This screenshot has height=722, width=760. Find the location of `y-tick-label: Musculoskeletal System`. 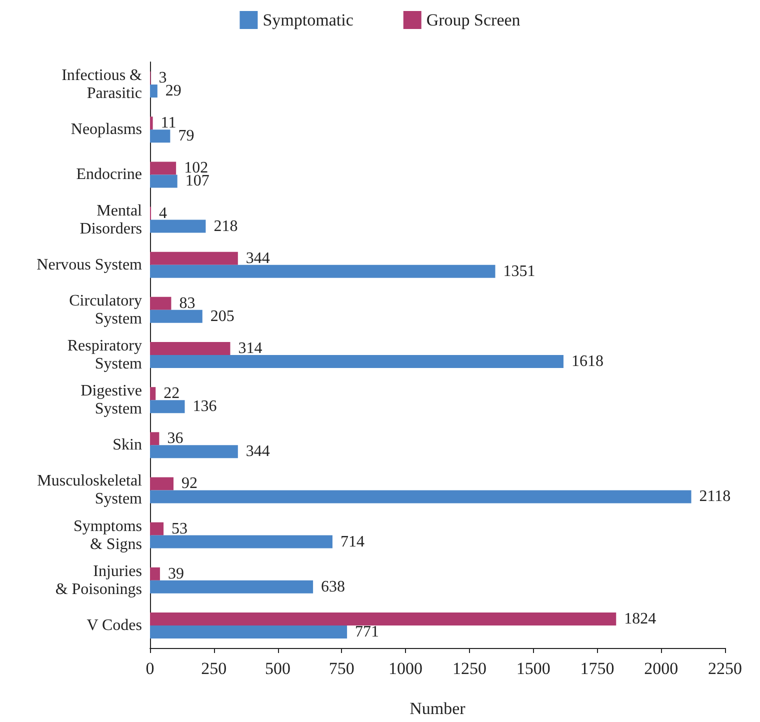

y-tick-label: Musculoskeletal System is located at coordinates (90, 490).